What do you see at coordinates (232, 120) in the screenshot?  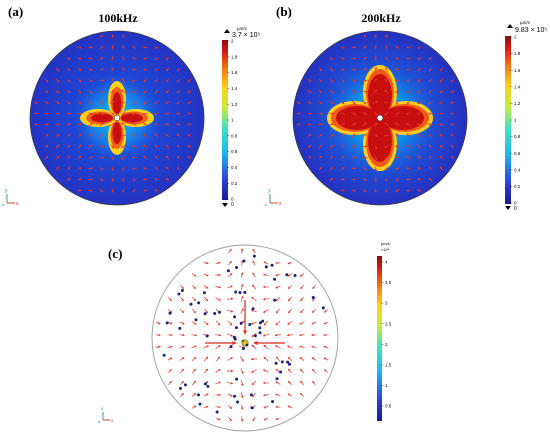 I see `panel-a-colorbar-ticks: 2 1.8 1.6 1.4 1.2 1 0.8 0.6 0.4 0.2 0` at bounding box center [232, 120].